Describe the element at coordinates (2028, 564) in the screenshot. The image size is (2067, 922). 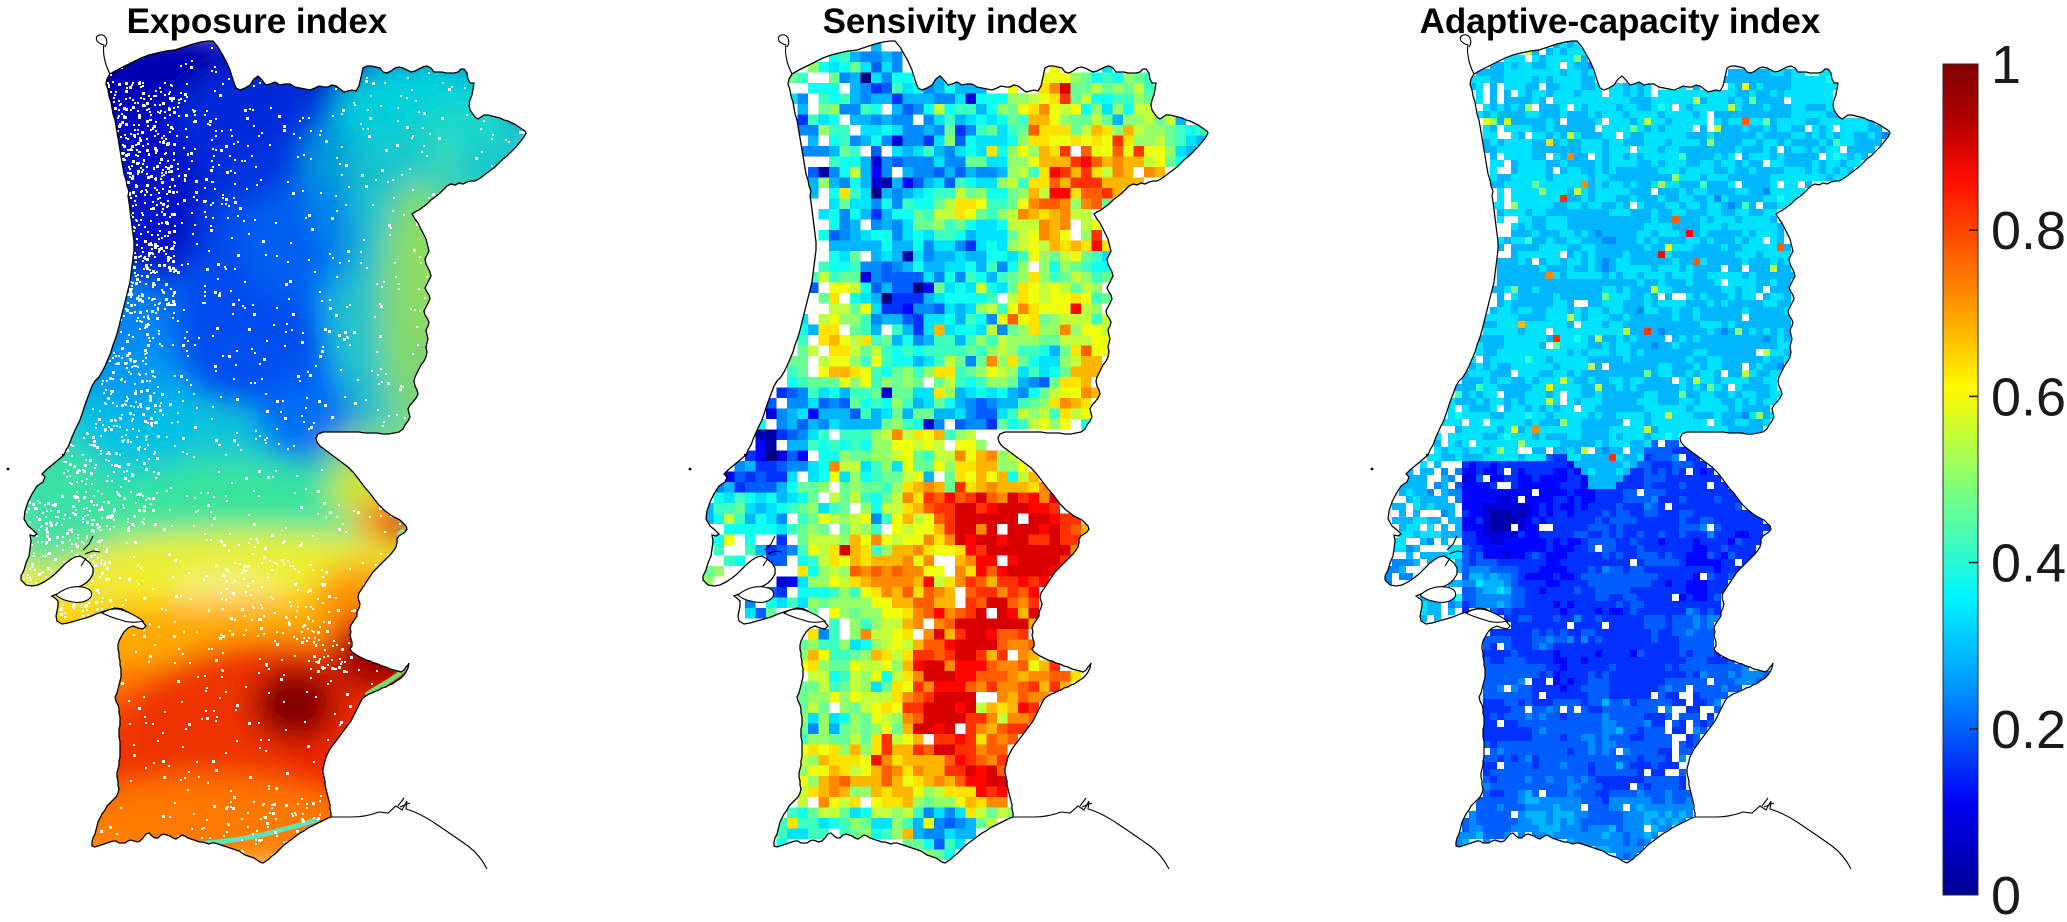
I see `svg-text: 0.4` at that location.